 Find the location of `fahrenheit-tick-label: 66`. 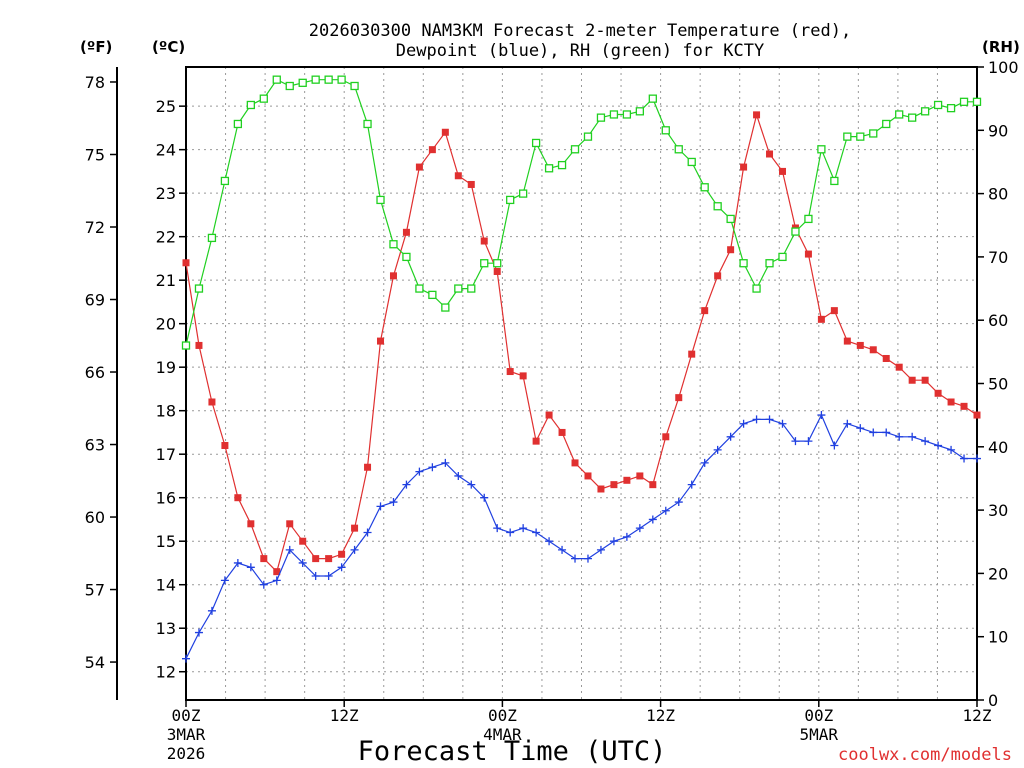

fahrenheit-tick-label: 66 is located at coordinates (95, 372).